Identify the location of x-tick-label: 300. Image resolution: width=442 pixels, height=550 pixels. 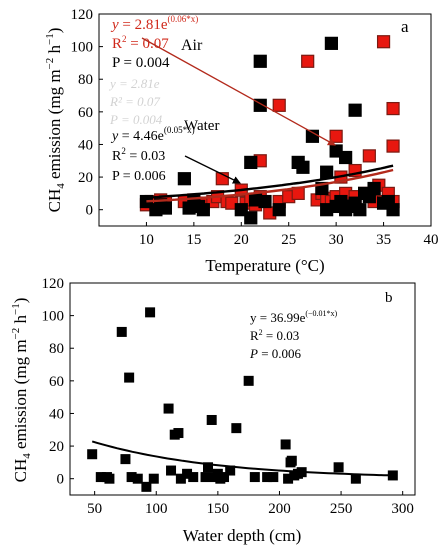
(402, 509).